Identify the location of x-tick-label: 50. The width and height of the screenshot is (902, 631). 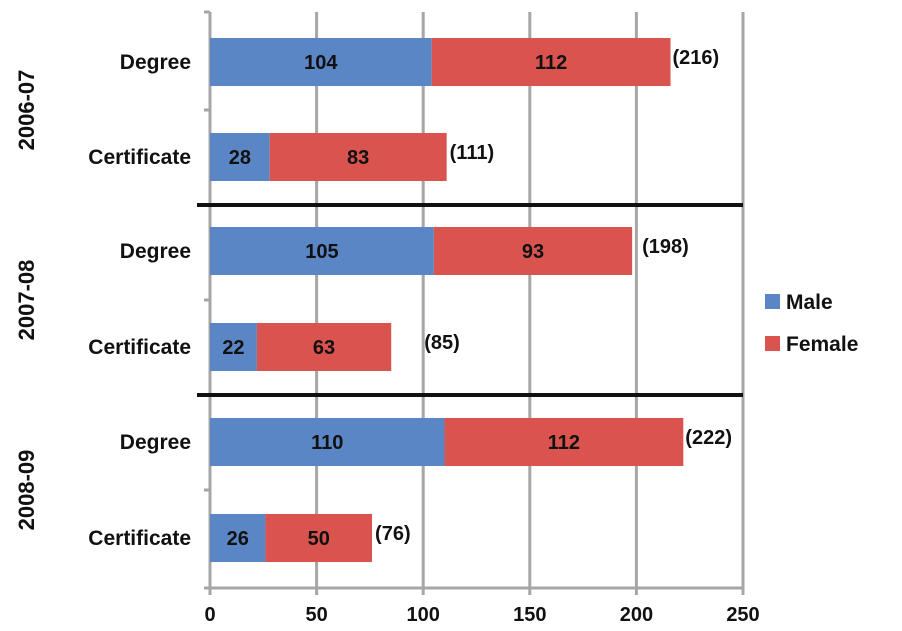
(316, 615).